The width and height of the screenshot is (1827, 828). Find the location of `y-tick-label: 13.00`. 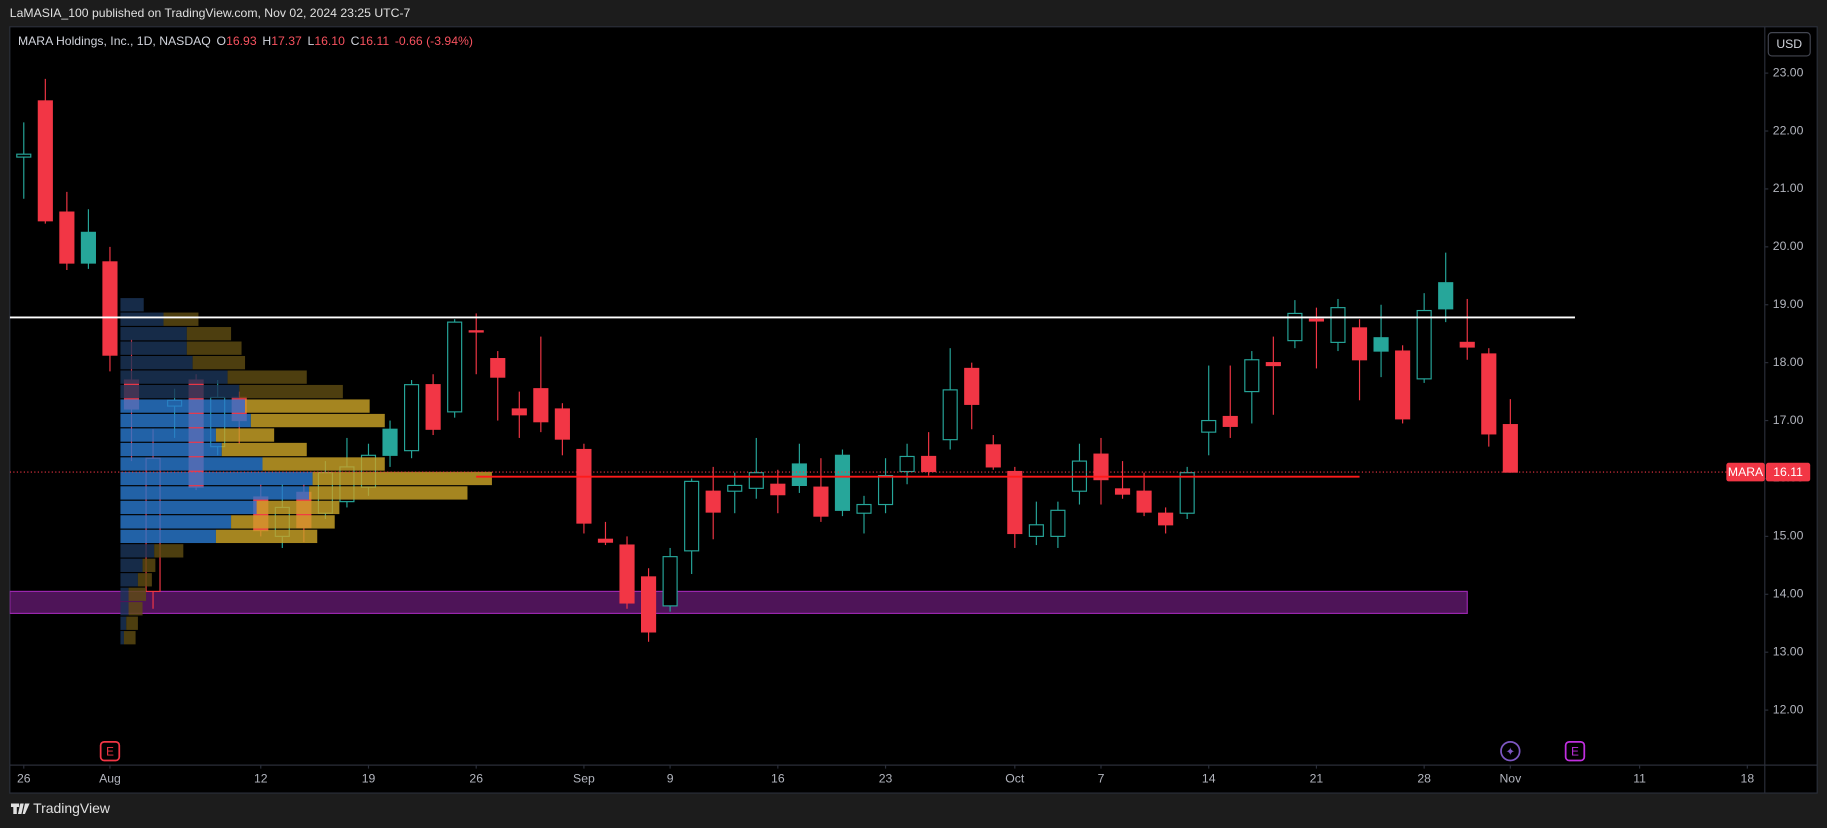

y-tick-label: 13.00 is located at coordinates (1788, 651).